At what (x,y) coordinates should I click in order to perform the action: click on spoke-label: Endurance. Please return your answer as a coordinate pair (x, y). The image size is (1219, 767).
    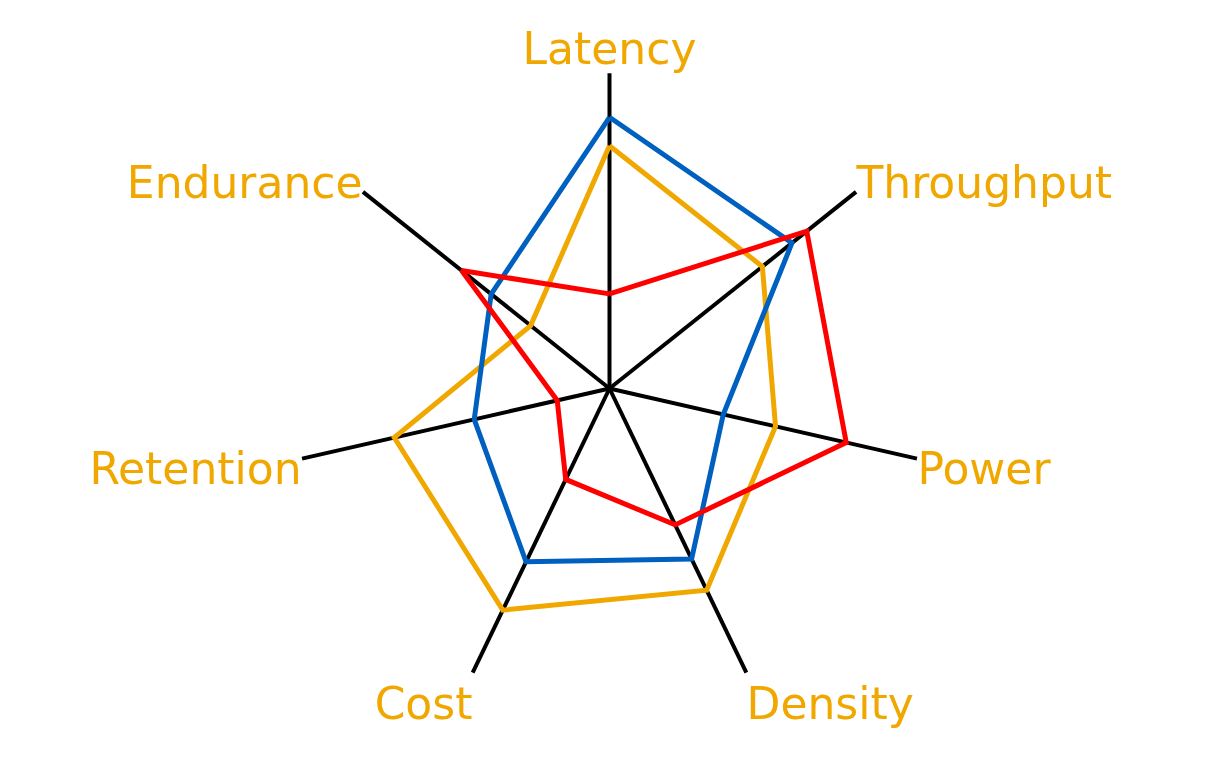
    Looking at the image, I should click on (244, 183).